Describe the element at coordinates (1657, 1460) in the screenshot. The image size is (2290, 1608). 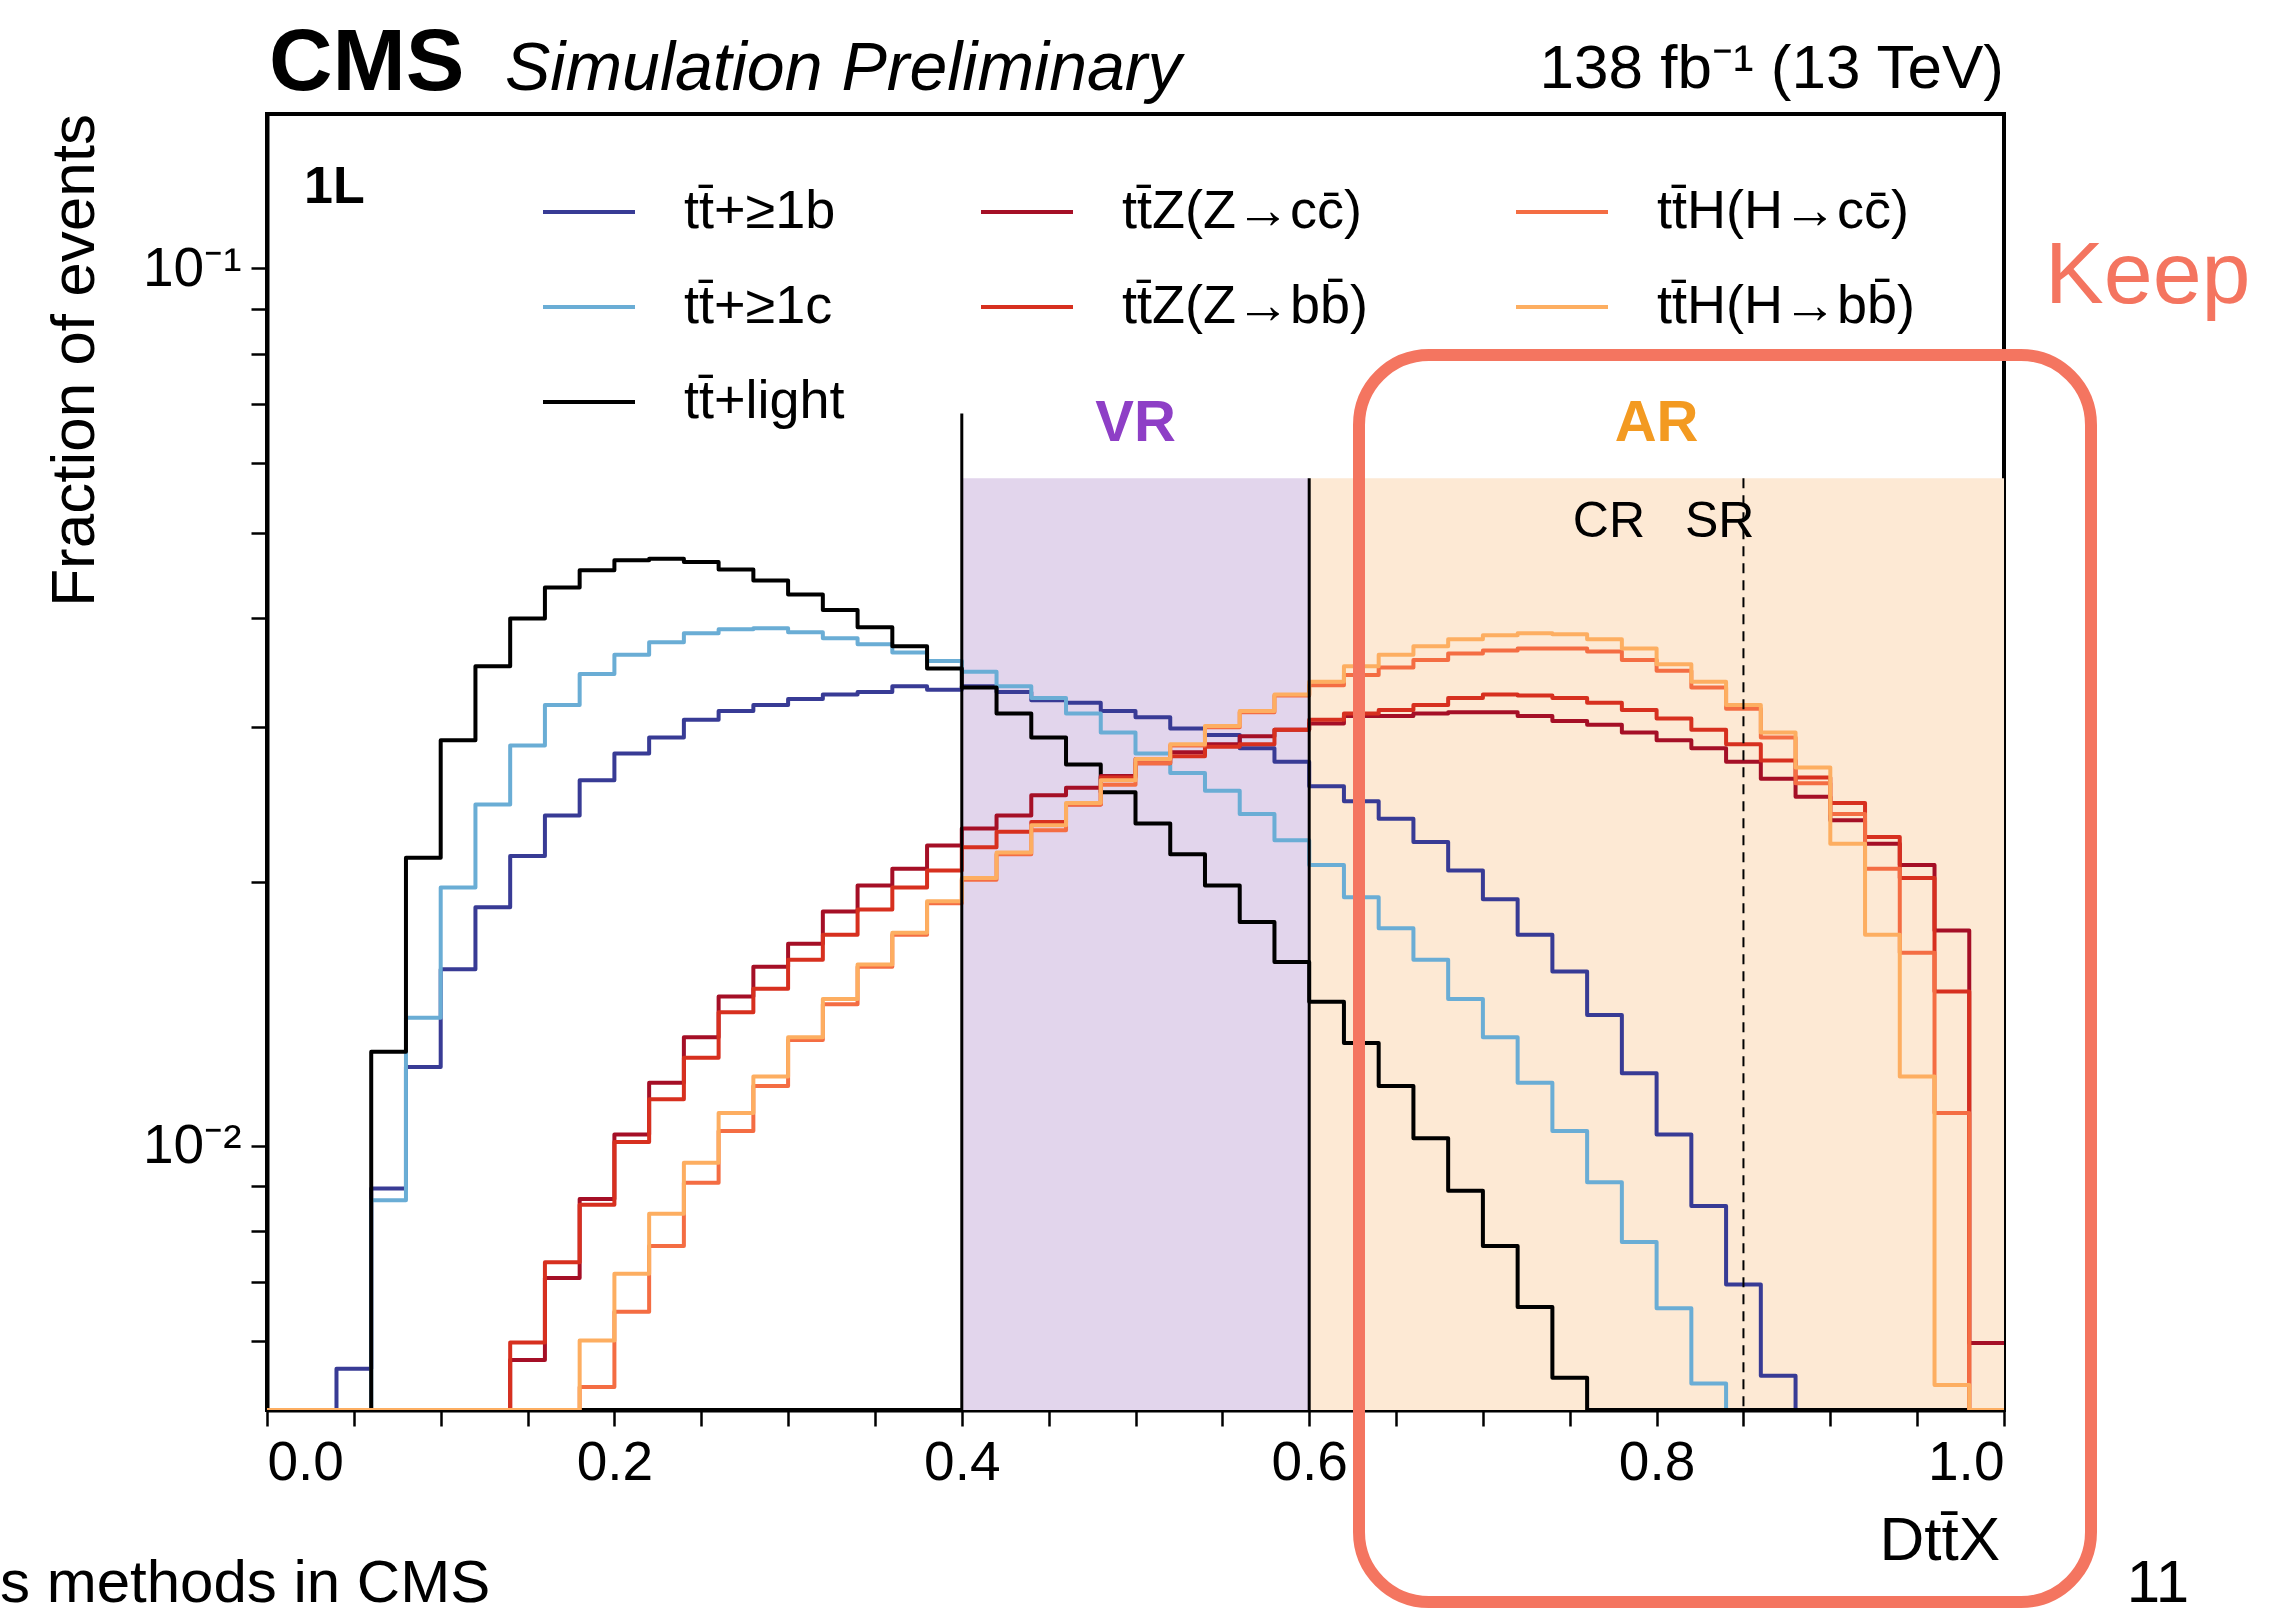
I see `x-tick-label: 0.8` at that location.